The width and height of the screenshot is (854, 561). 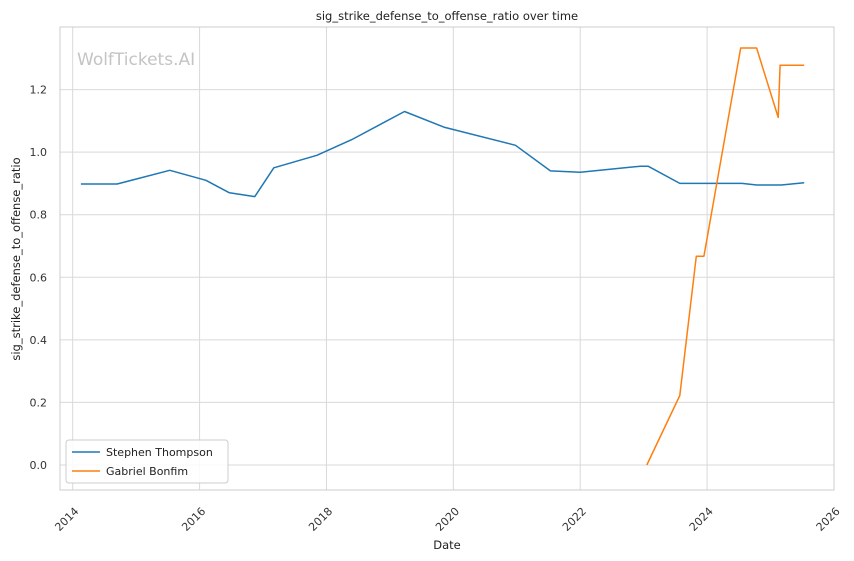 What do you see at coordinates (39, 465) in the screenshot?
I see `y-tick-label: 0.0` at bounding box center [39, 465].